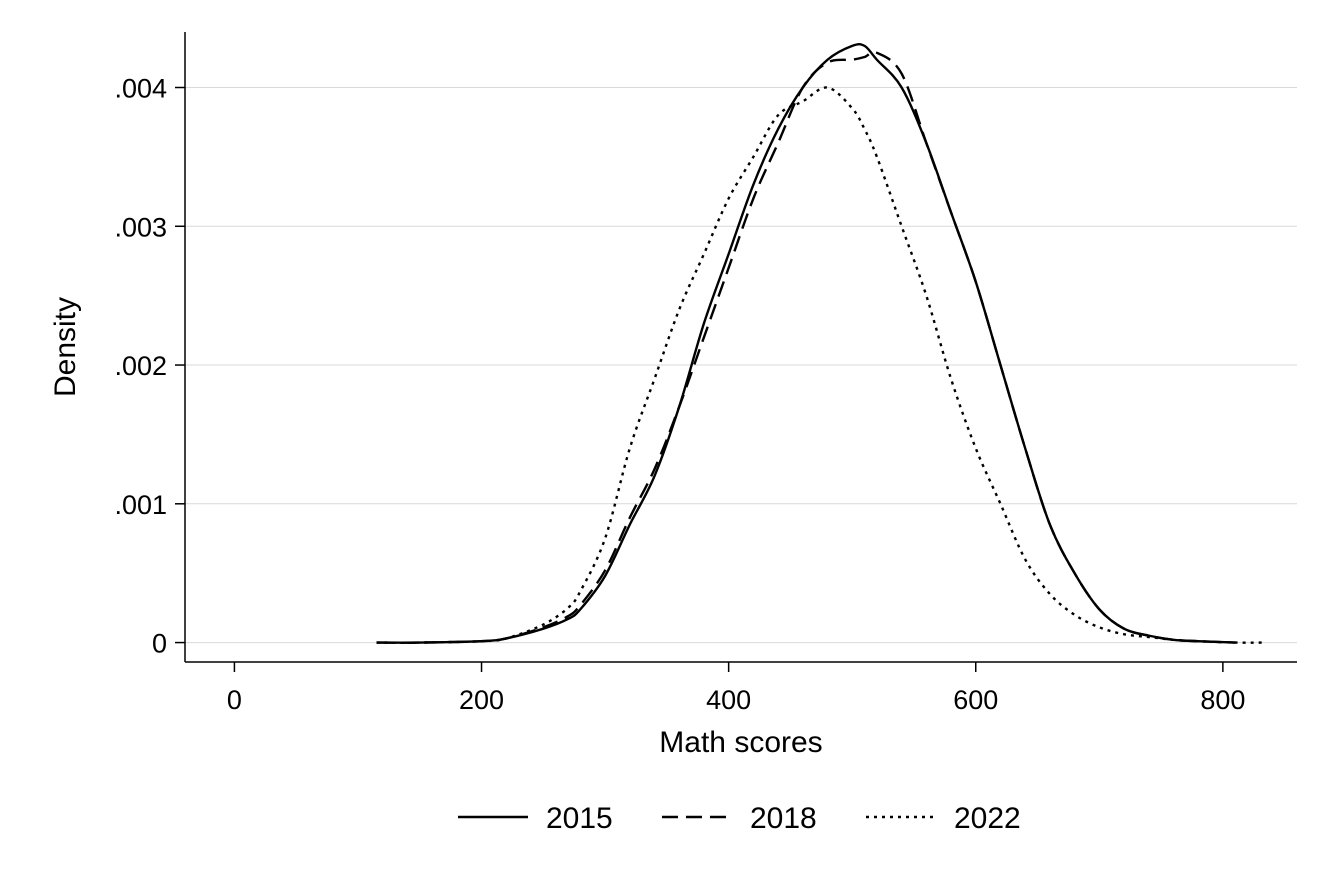 This screenshot has width=1329, height=886. I want to click on legend-label-2022: 2022, so click(987, 818).